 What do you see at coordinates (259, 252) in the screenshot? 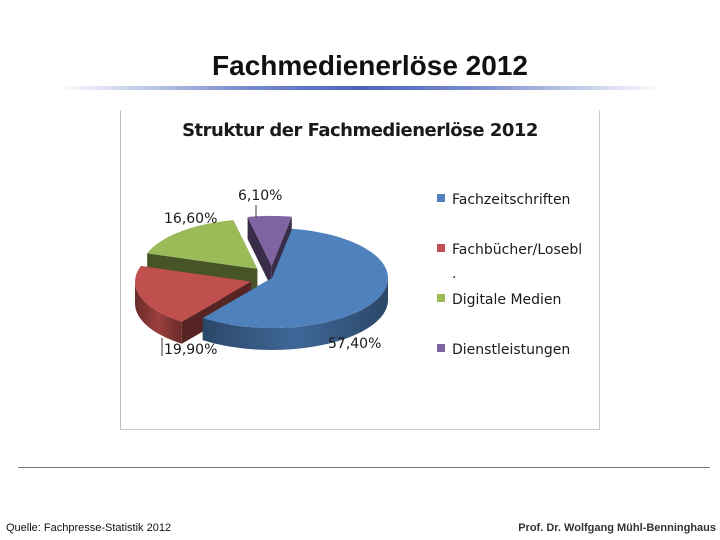
I see `pie-slice-wall` at bounding box center [259, 252].